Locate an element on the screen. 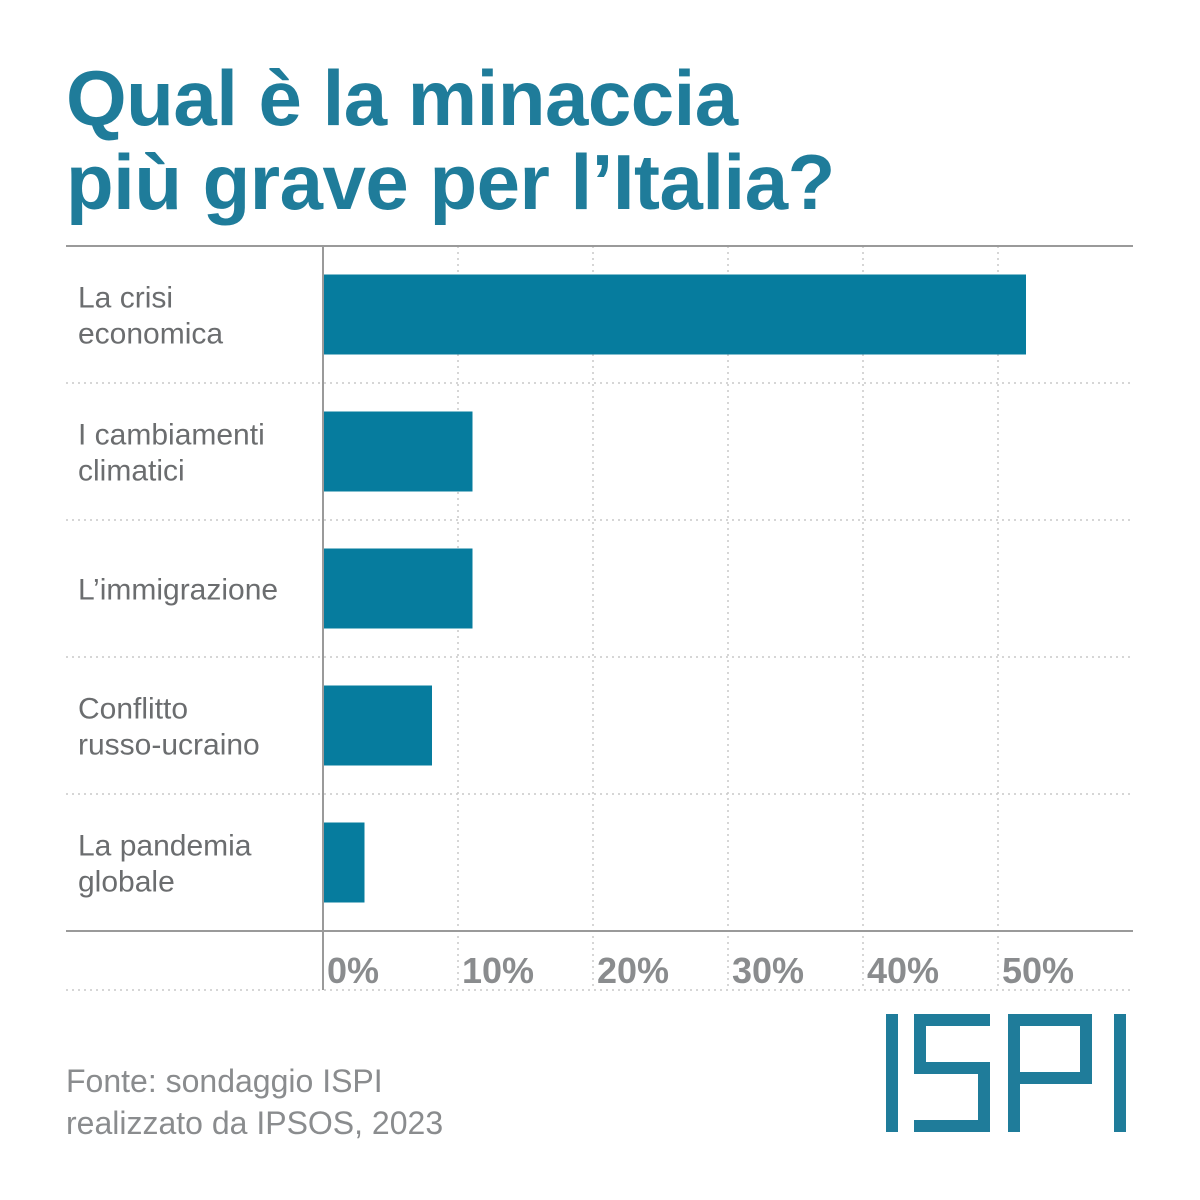 This screenshot has height=1200, width=1200. category-label: climatici is located at coordinates (131, 471).